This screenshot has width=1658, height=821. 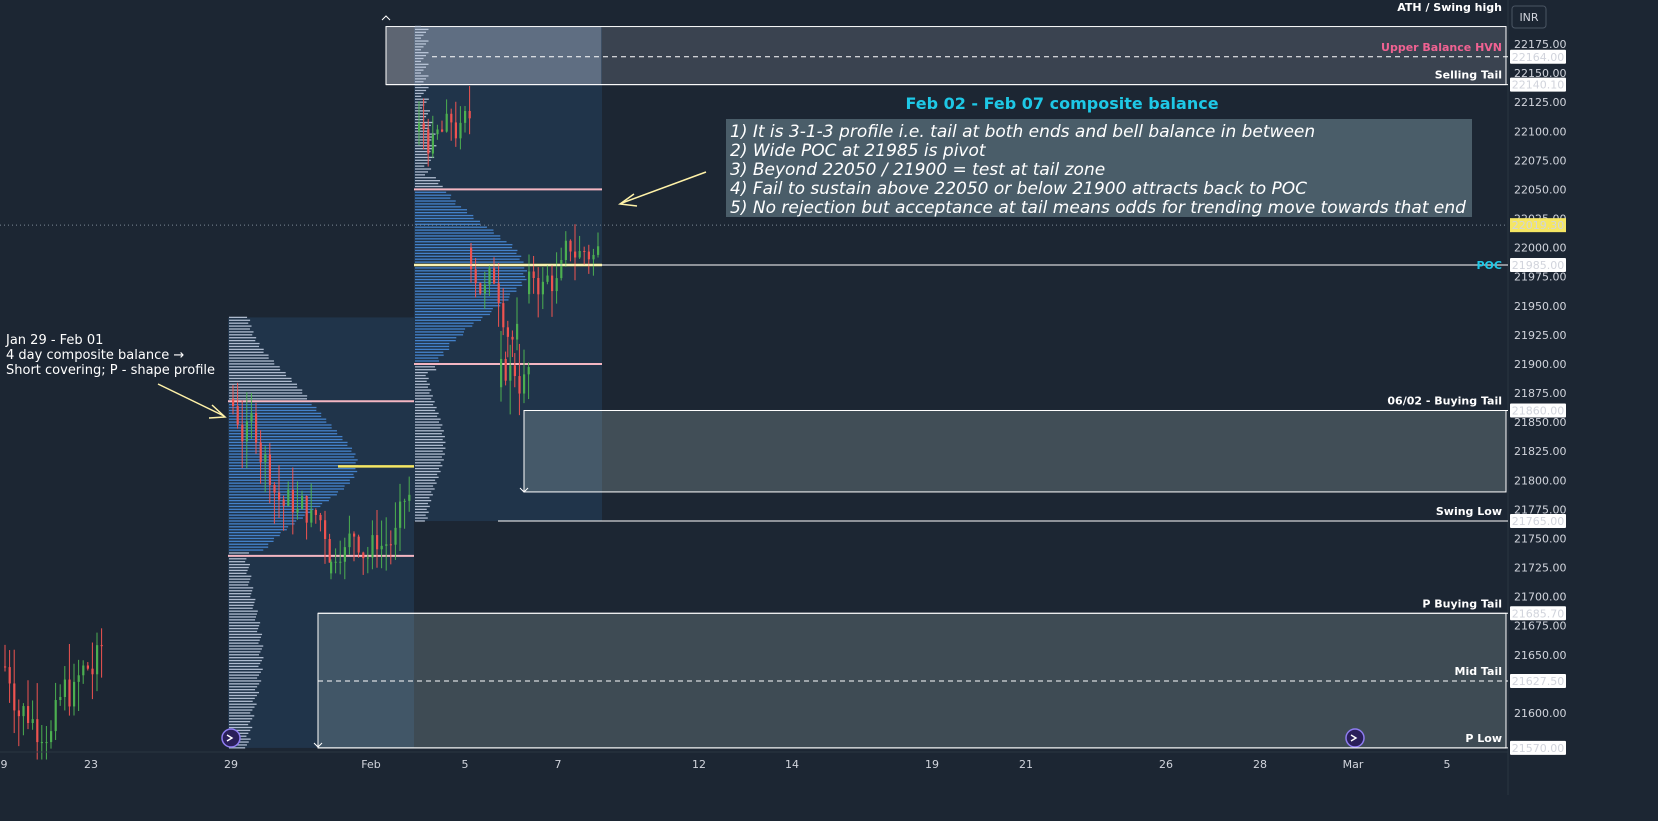 What do you see at coordinates (754, 761) in the screenshot?
I see `time-axis: 9 23 29 Feb 5 7 12 14 19 21 26 28 Mar 5` at bounding box center [754, 761].